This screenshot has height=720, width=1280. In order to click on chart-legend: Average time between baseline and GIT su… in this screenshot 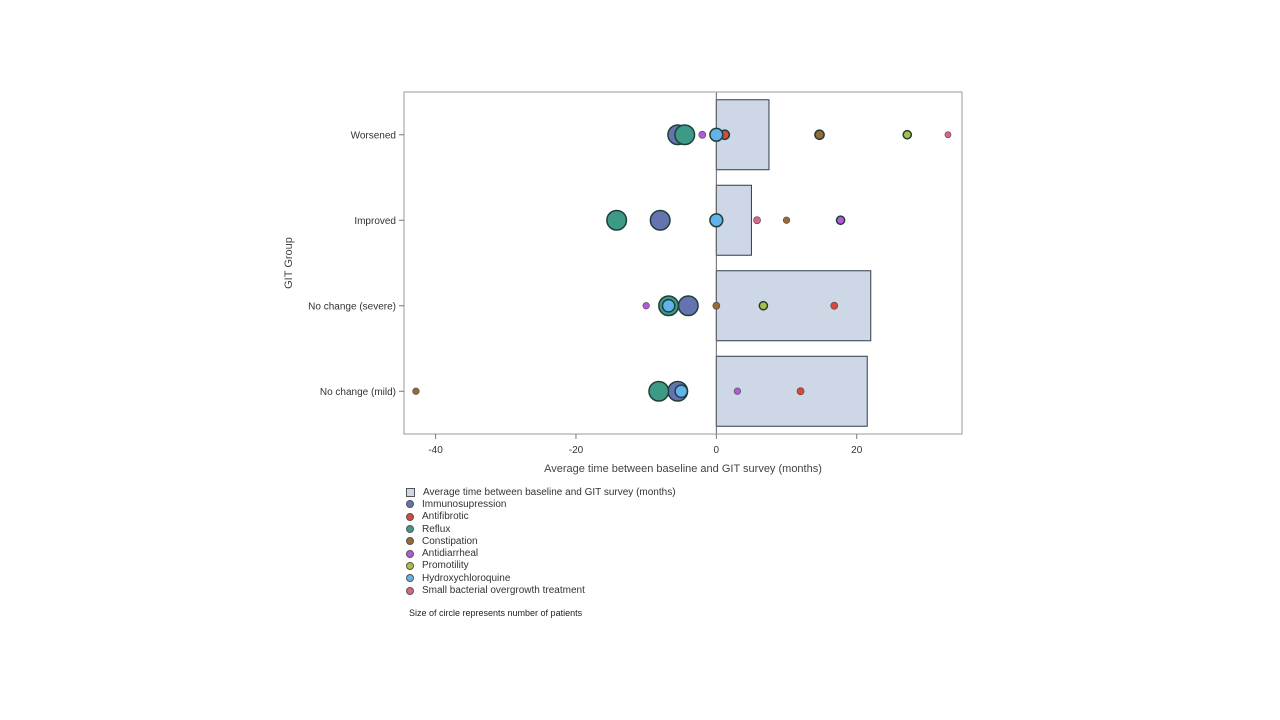, I will do `click(541, 541)`.